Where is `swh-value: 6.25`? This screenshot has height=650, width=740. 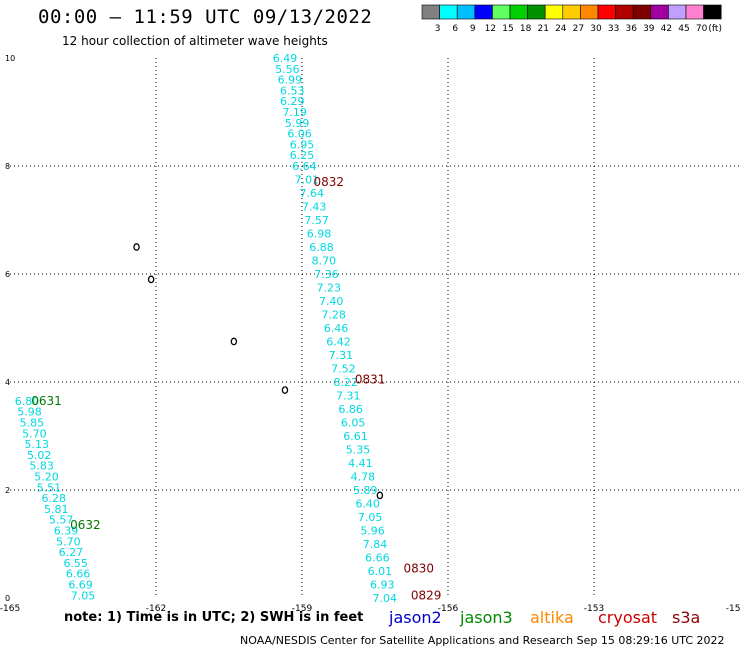
swh-value: 6.25 is located at coordinates (302, 155).